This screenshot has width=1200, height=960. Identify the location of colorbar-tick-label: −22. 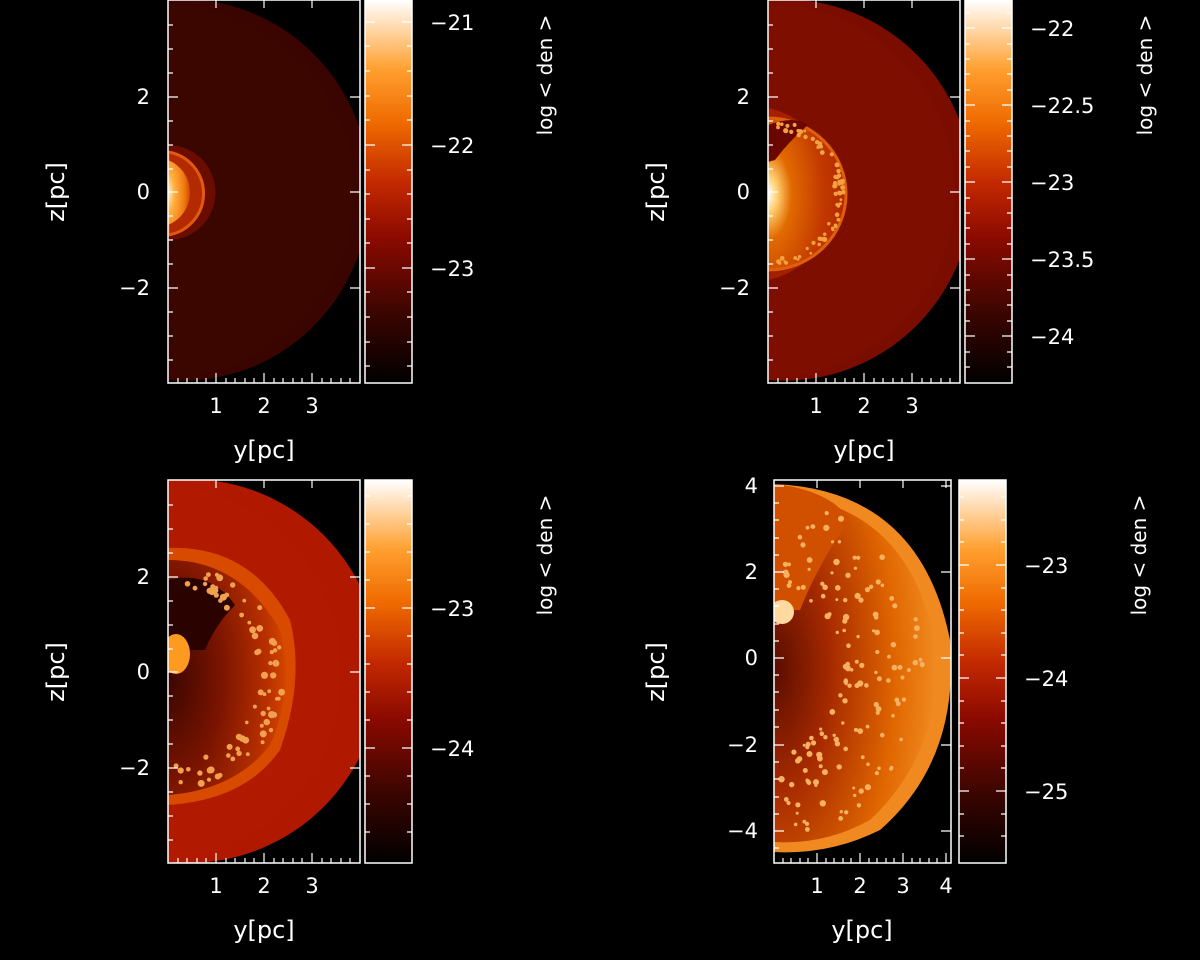
(1052, 29).